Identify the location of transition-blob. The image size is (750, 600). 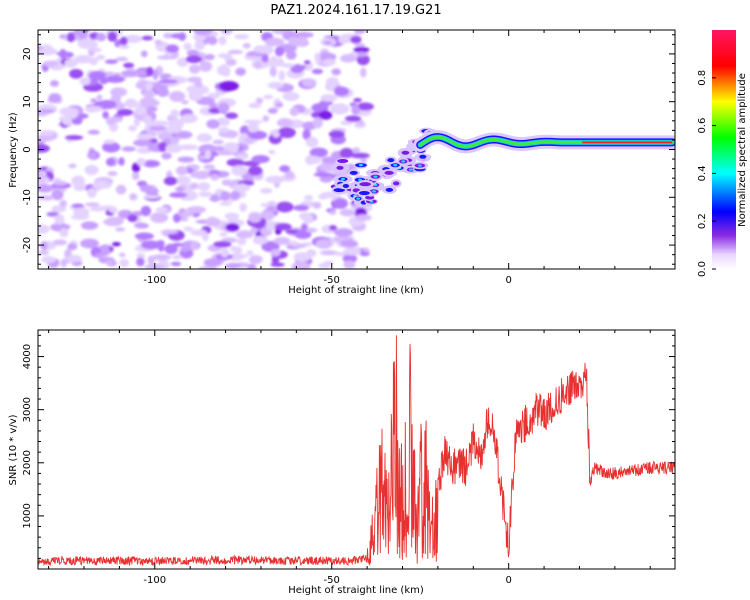
(365, 184).